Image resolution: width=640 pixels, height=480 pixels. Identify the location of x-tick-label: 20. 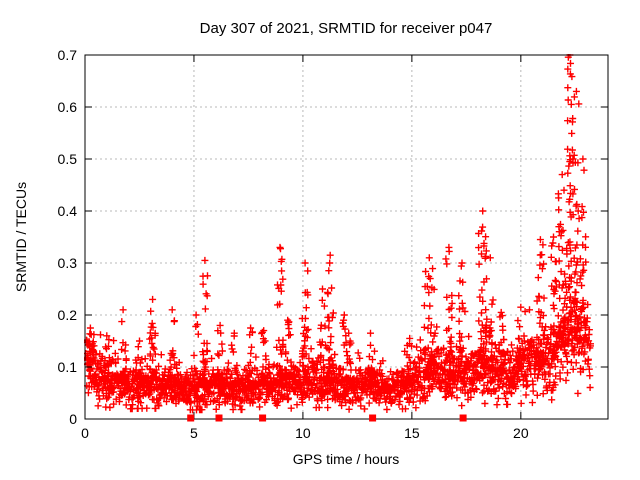
(521, 433).